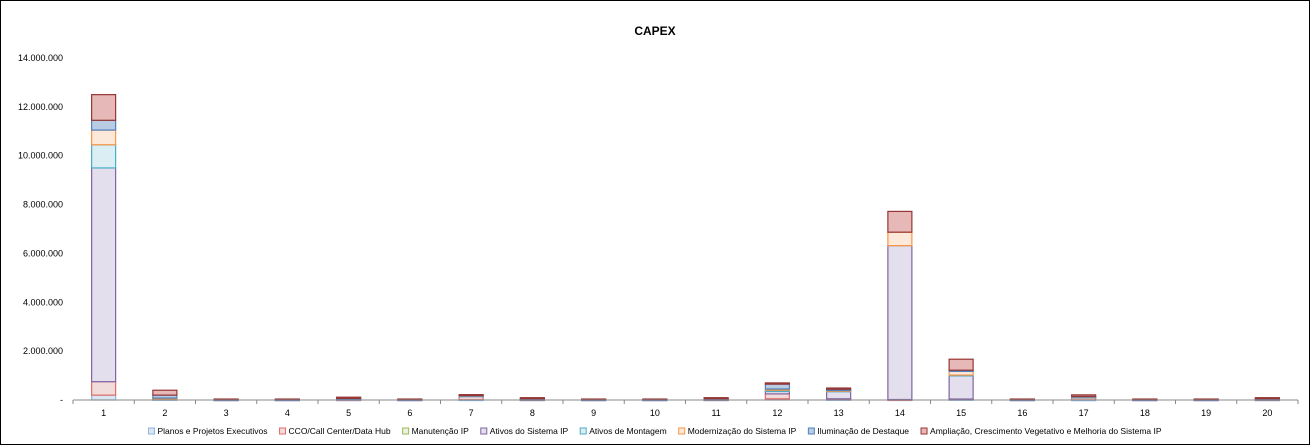 This screenshot has width=1310, height=445. Describe the element at coordinates (43, 253) in the screenshot. I see `y-tick-label: 6.000.000` at that location.